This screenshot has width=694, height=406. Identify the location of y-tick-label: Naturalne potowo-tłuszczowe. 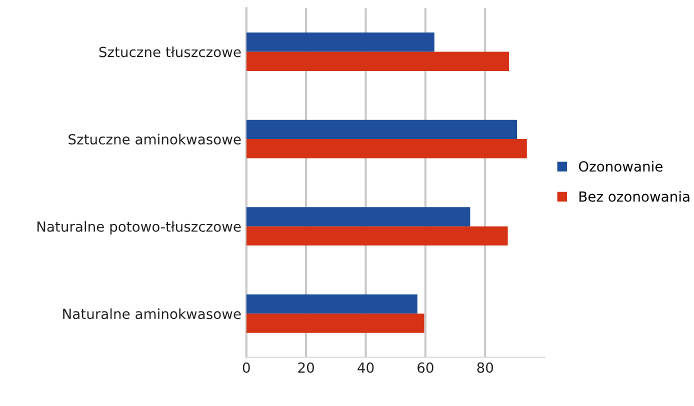
(139, 228).